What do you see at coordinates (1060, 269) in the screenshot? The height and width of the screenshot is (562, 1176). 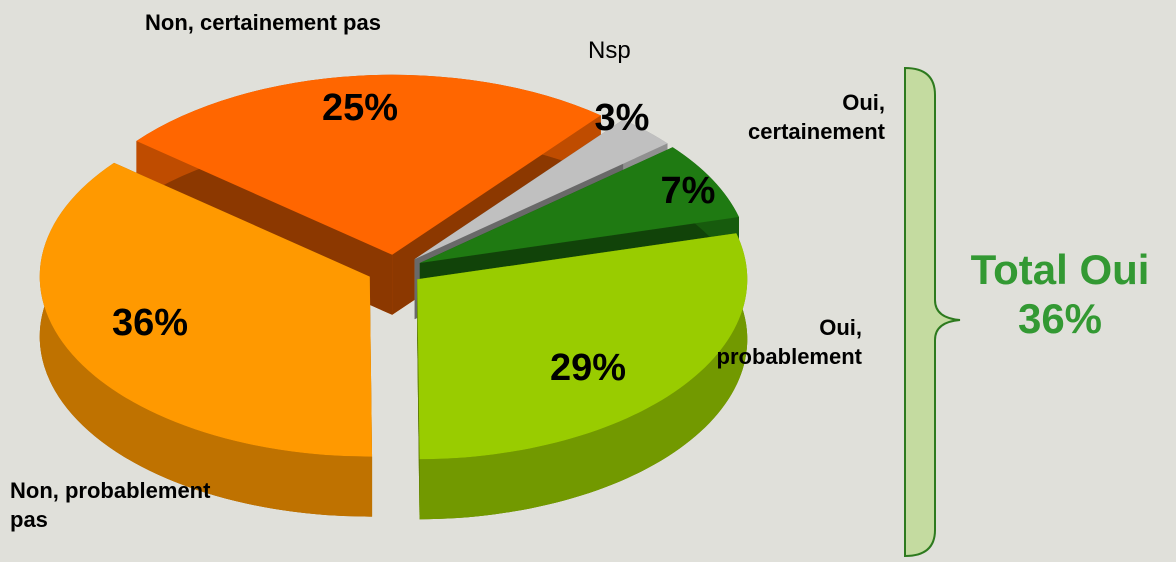 I see `annotation-title: Total Oui` at bounding box center [1060, 269].